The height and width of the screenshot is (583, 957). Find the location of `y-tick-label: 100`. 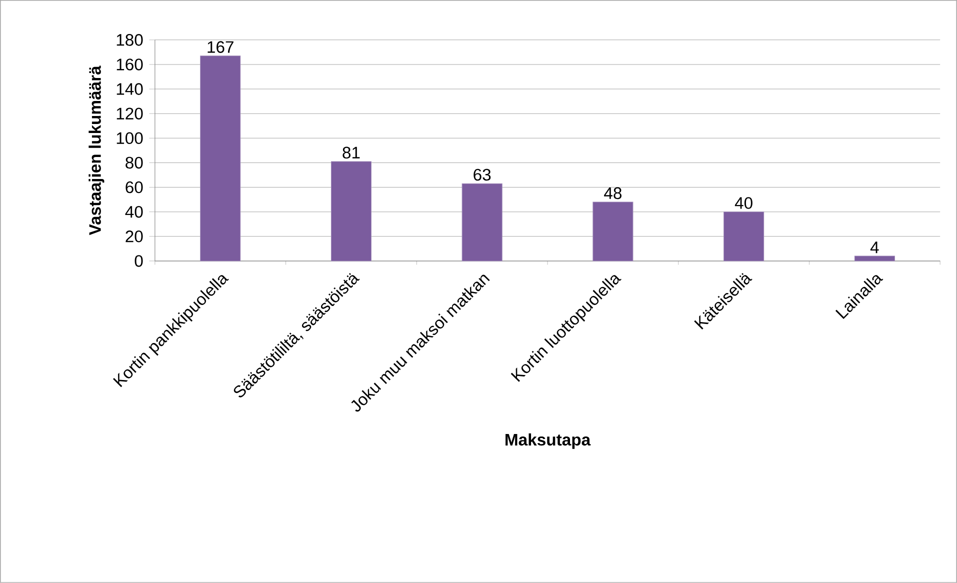

y-tick-label: 100 is located at coordinates (129, 138).